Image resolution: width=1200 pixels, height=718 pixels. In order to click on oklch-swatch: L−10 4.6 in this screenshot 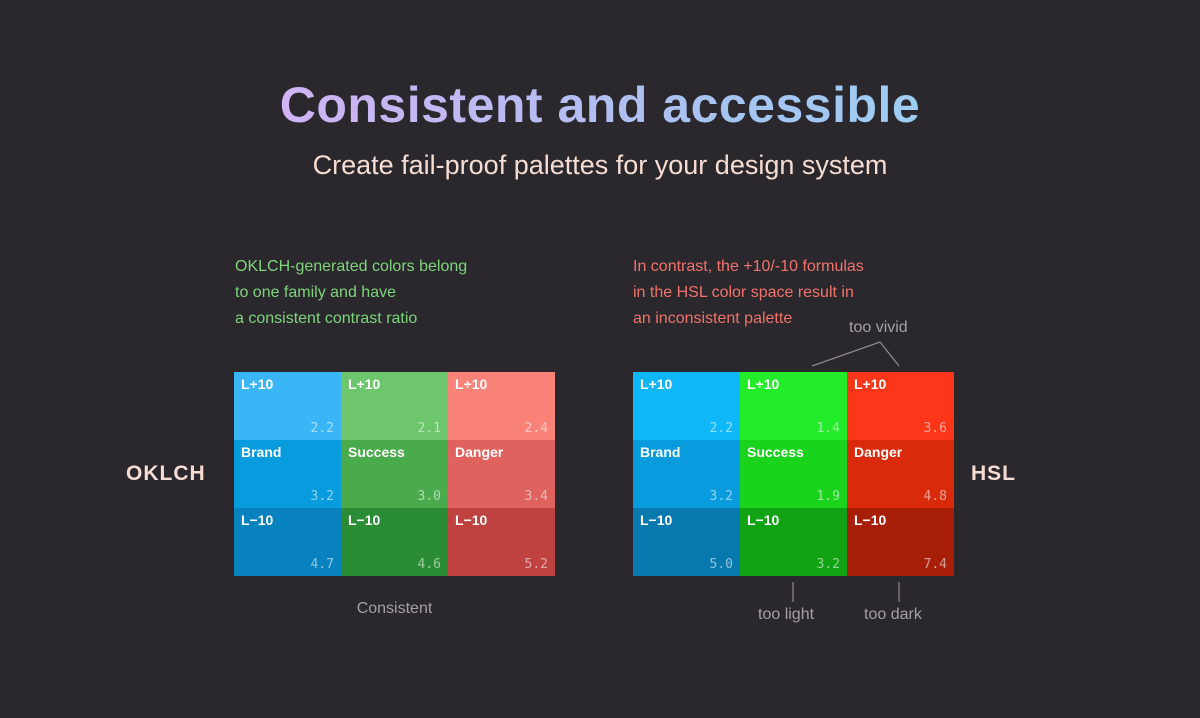, I will do `click(394, 542)`.